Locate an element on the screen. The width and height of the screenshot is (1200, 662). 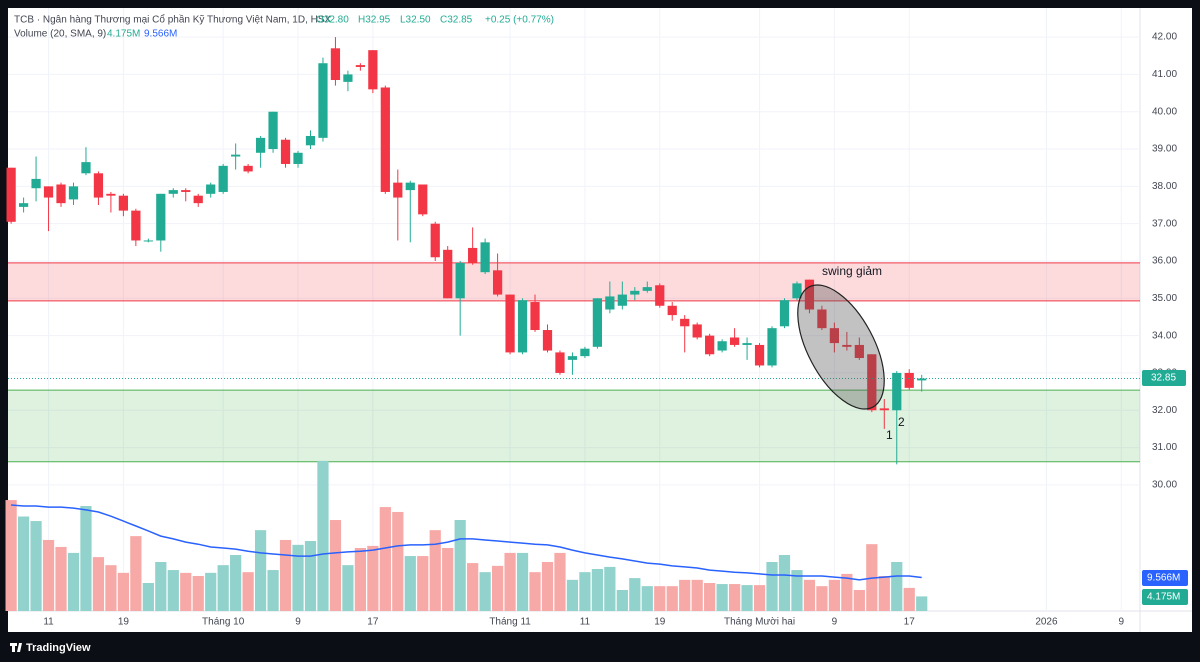
y-tick-label: 34.00 is located at coordinates (1164, 335).